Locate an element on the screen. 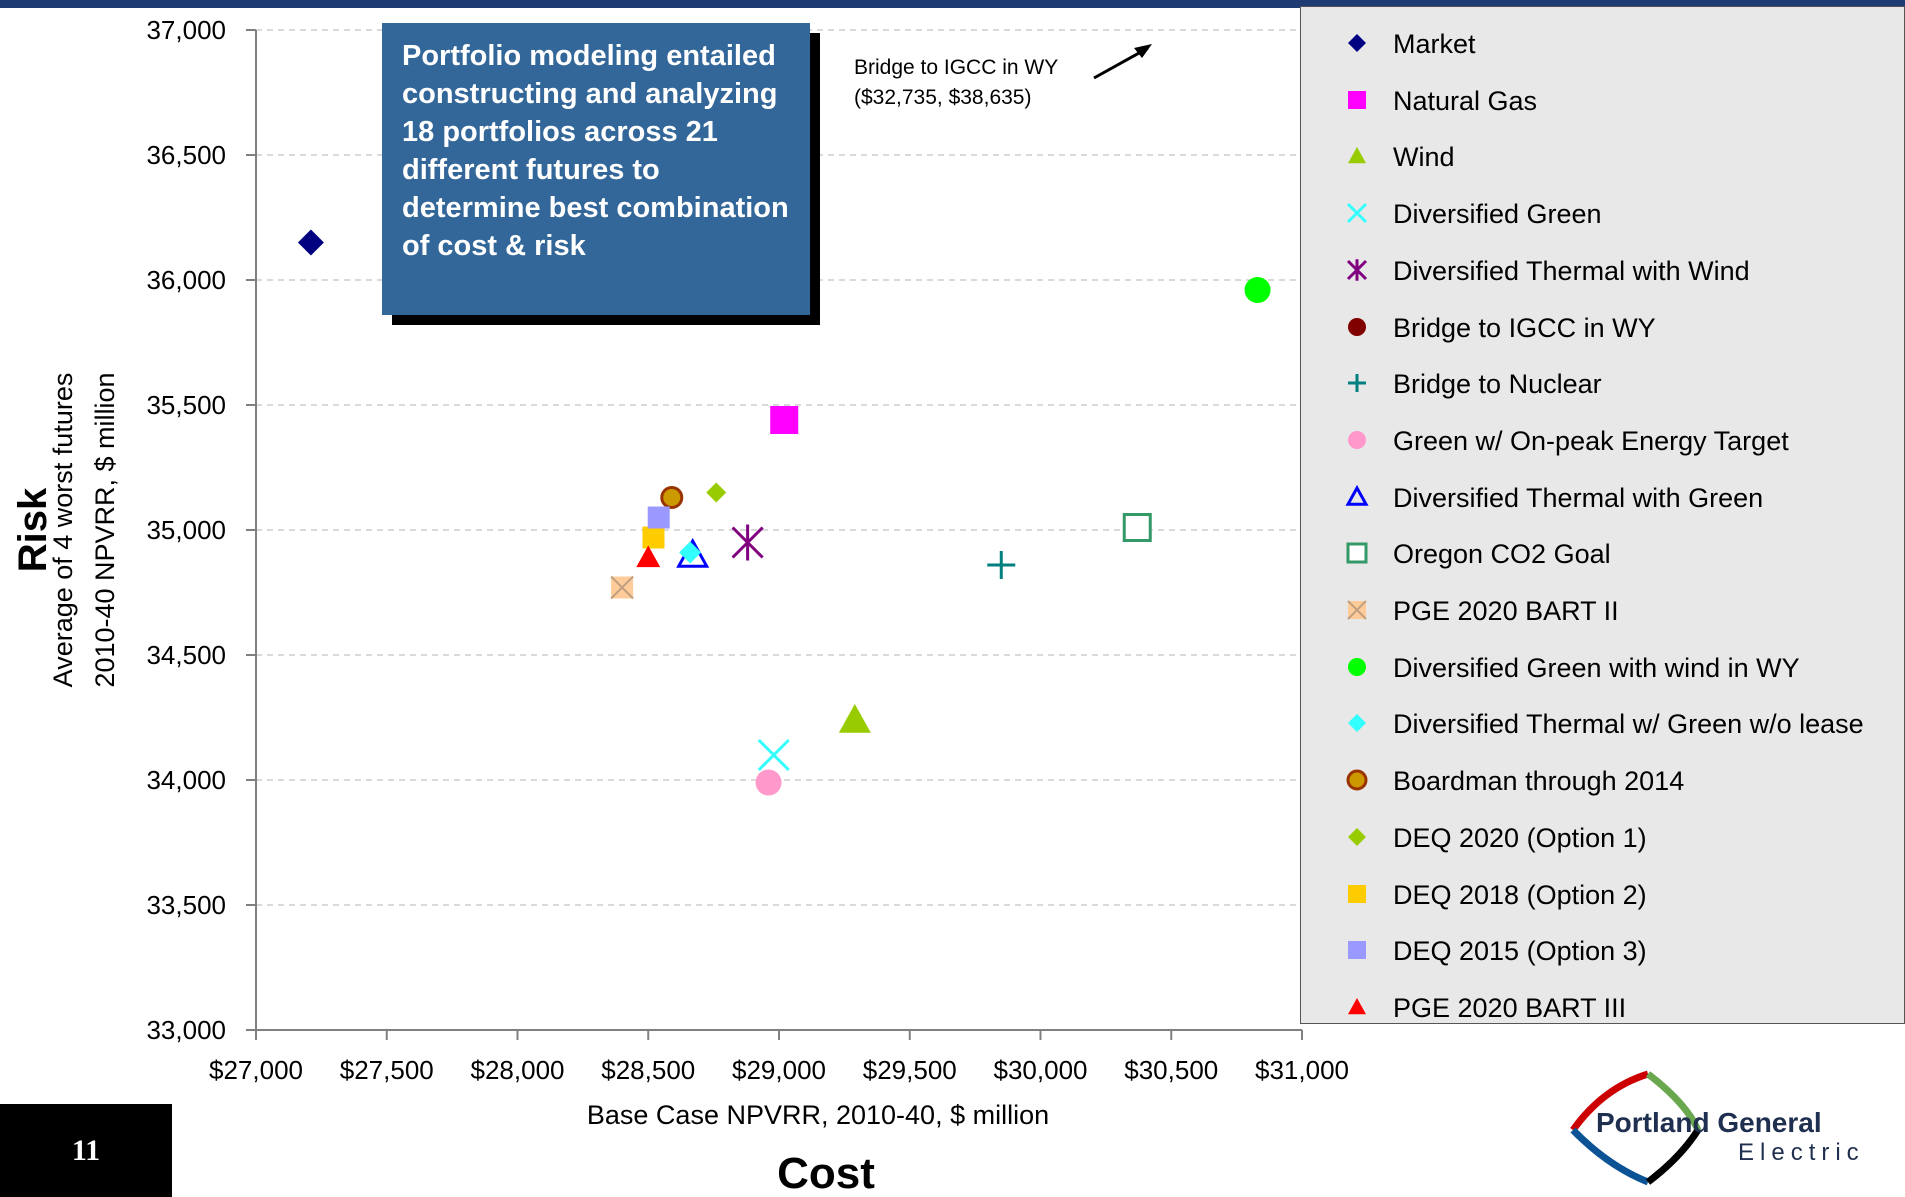  legend-label: PGE 2020 BART III is located at coordinates (1510, 1007).